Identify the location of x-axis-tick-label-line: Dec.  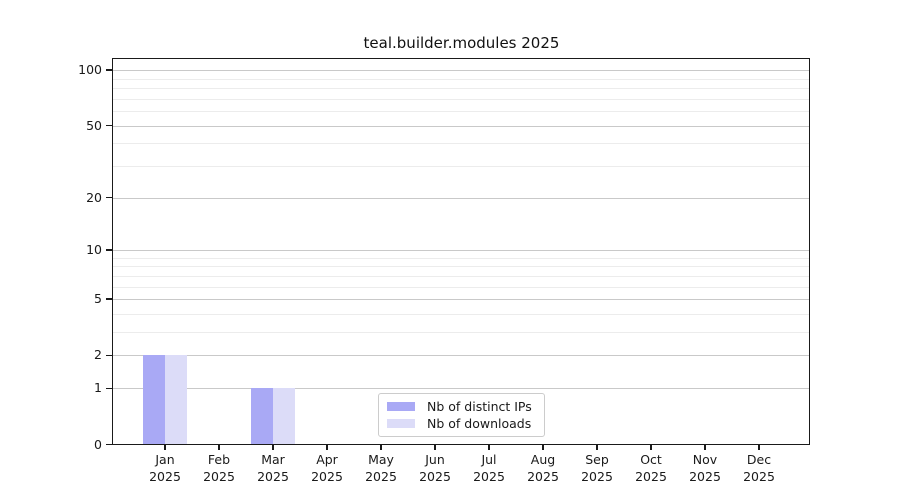
(759, 459).